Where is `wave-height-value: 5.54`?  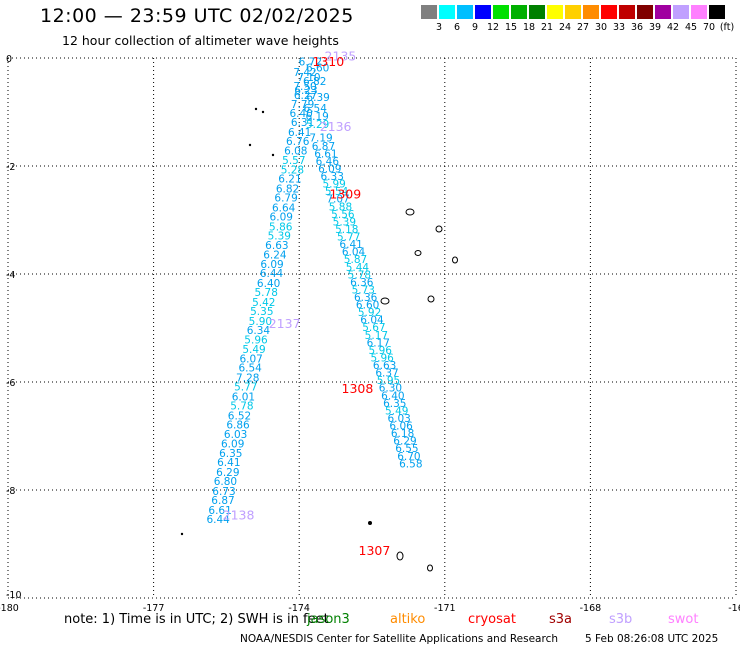 wave-height-value: 5.54 is located at coordinates (337, 192).